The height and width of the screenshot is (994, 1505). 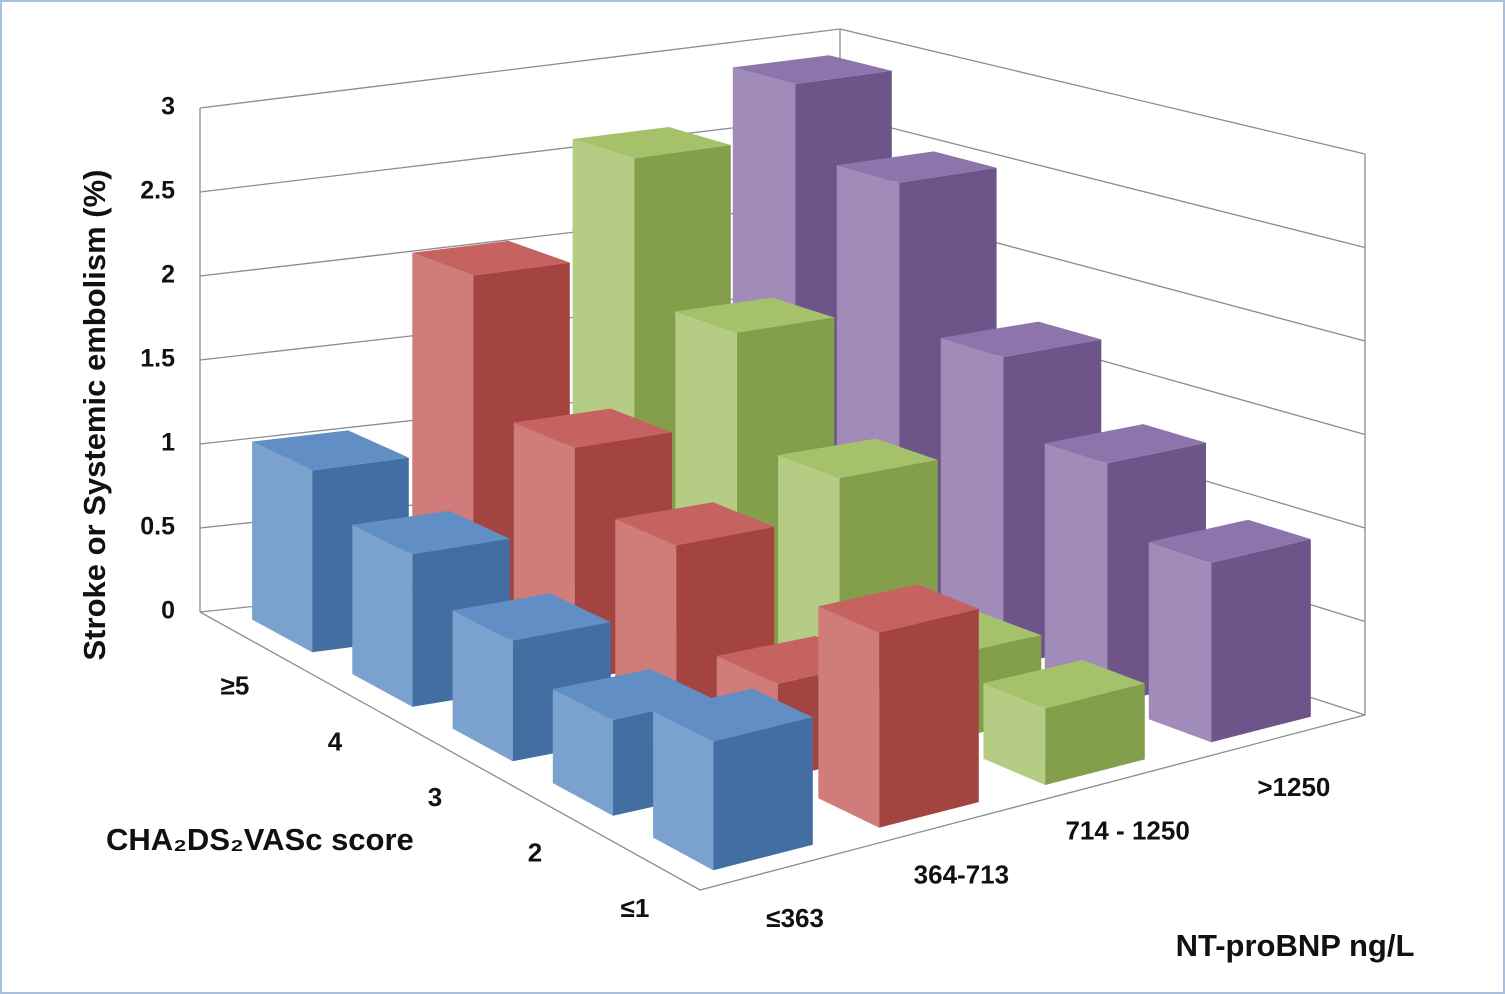 I want to click on y-tick-label: 1.5, so click(x=157, y=359).